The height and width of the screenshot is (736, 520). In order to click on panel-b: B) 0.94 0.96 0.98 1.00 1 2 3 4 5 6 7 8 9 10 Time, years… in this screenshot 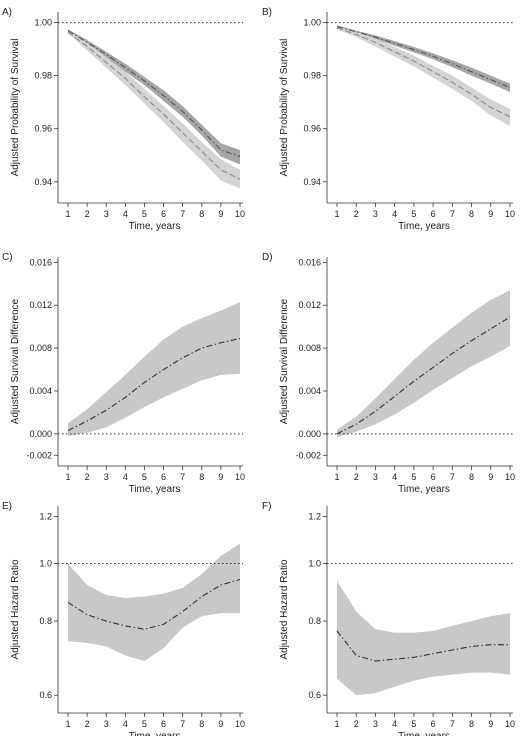, I will do `click(388, 119)`.